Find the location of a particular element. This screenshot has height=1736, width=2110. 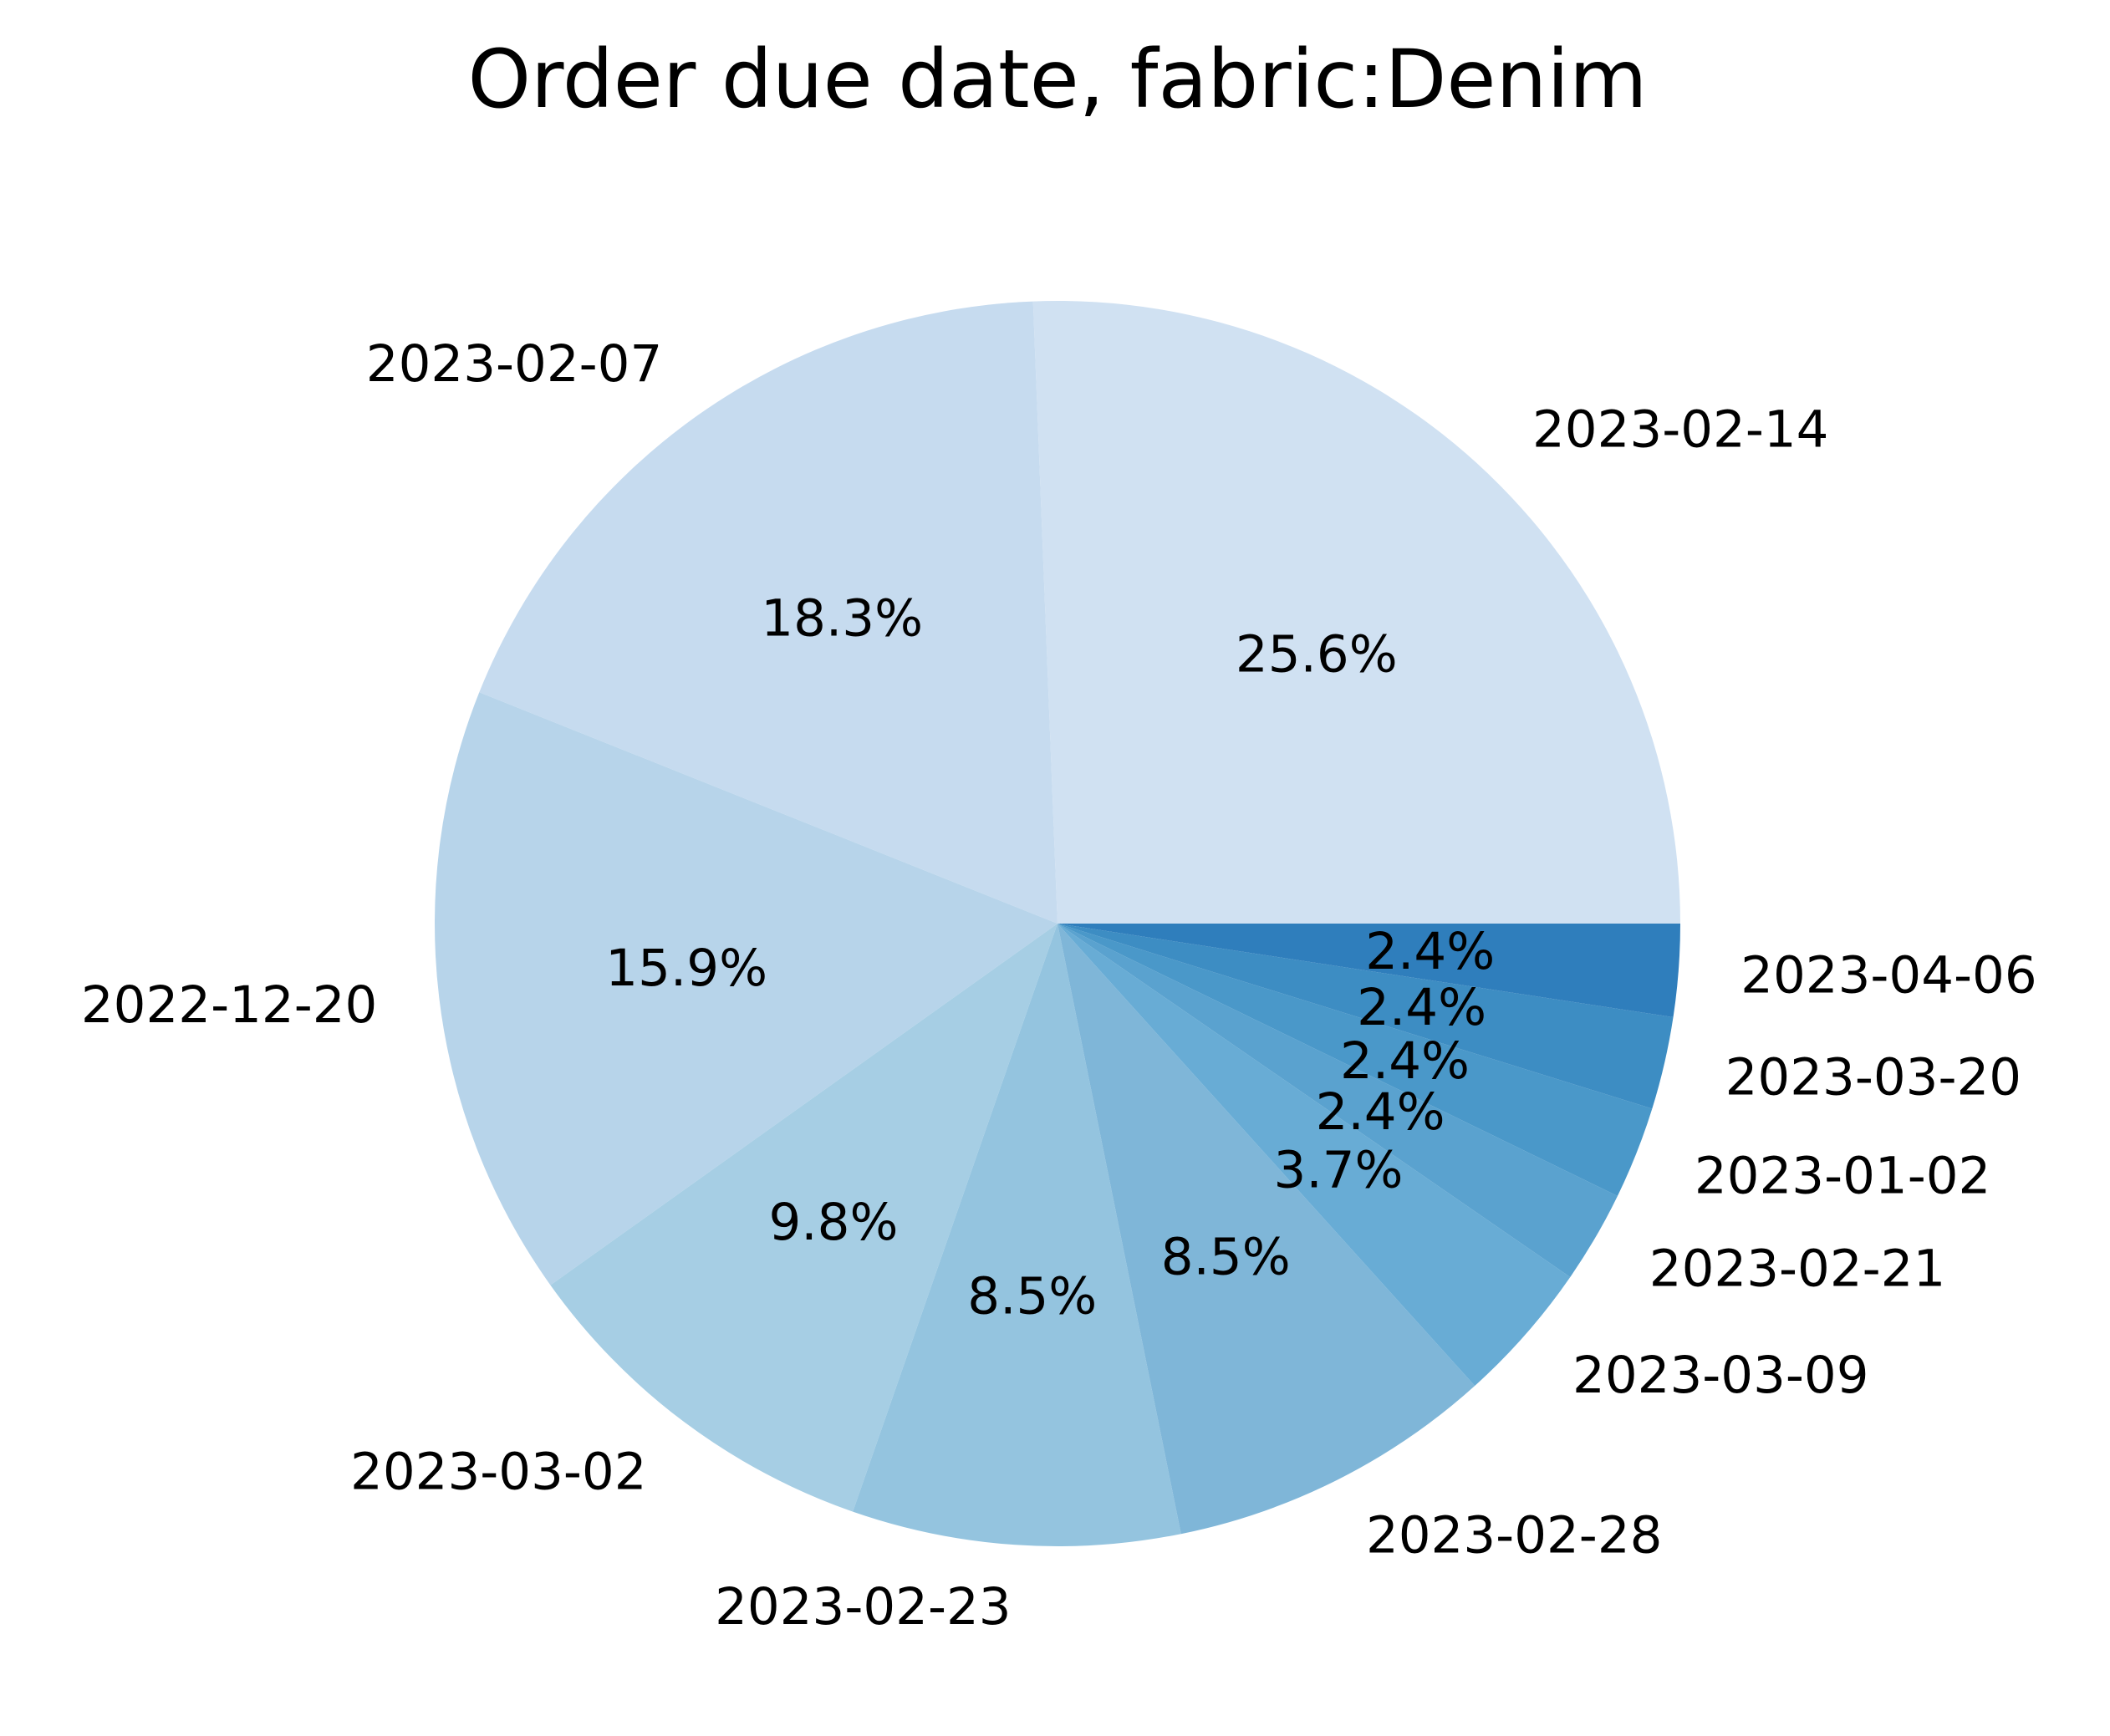

pct-label-2023-02-07: 18.3% is located at coordinates (842, 618).